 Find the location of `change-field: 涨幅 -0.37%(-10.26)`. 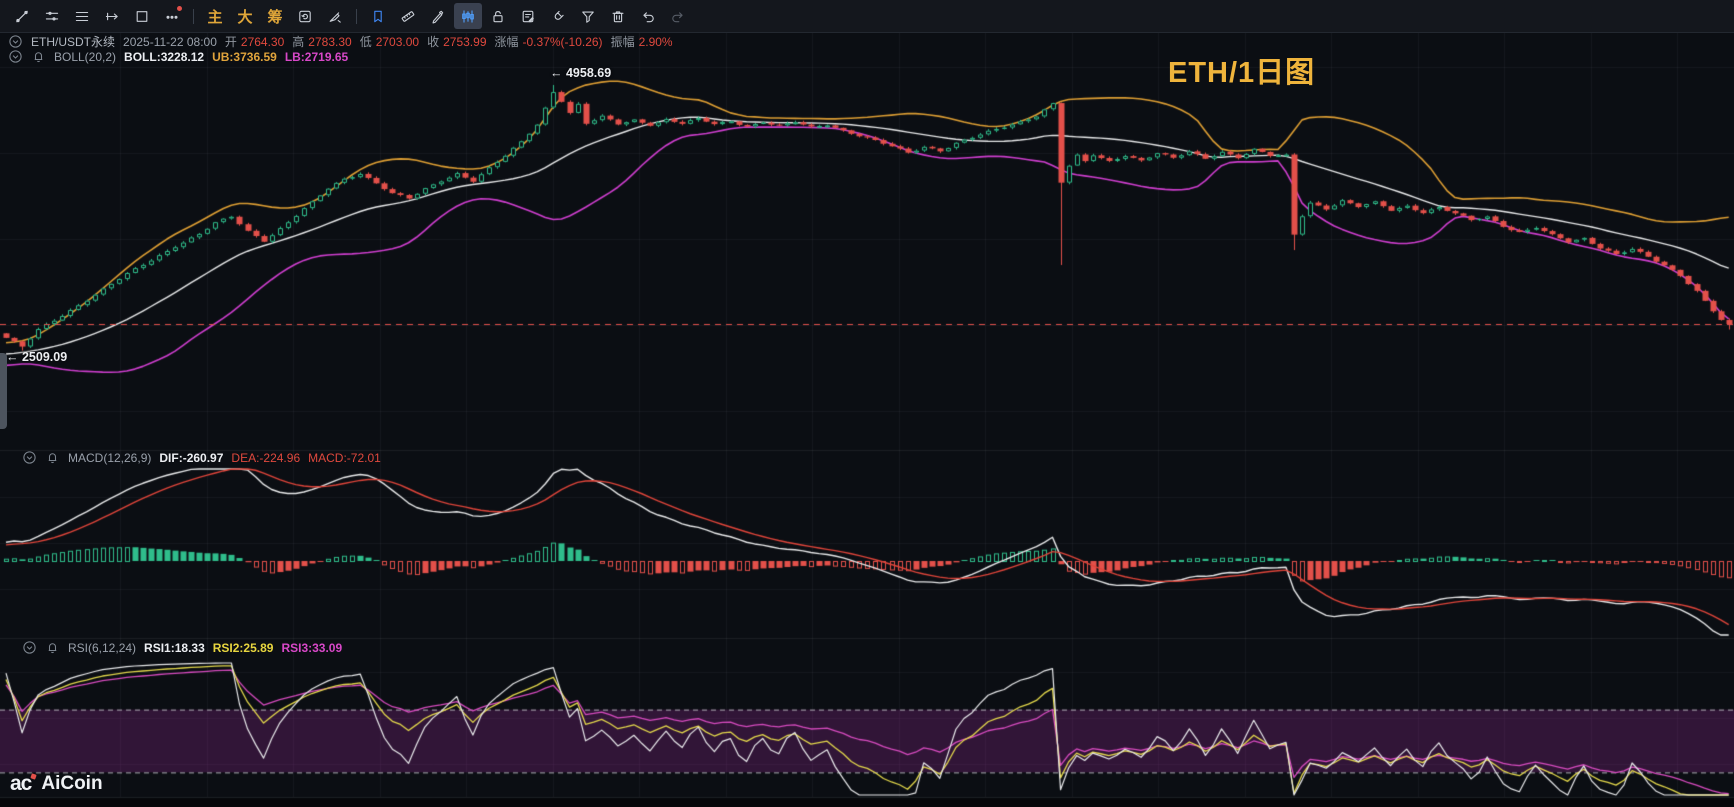

change-field: 涨幅 -0.37%(-10.26) is located at coordinates (548, 42).